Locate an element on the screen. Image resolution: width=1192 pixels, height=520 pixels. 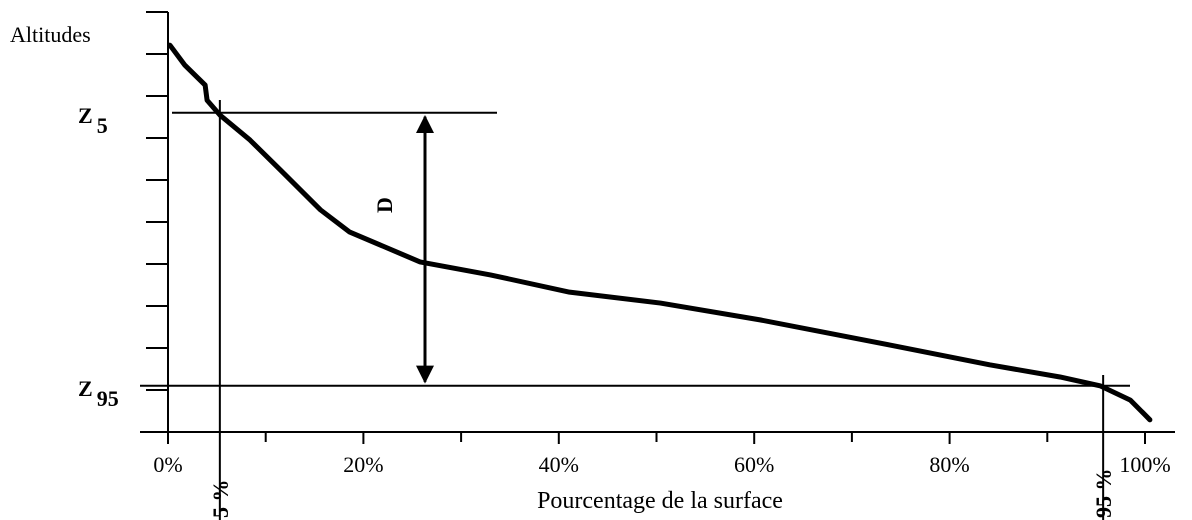
x-tick-label: 80% is located at coordinates (949, 464).